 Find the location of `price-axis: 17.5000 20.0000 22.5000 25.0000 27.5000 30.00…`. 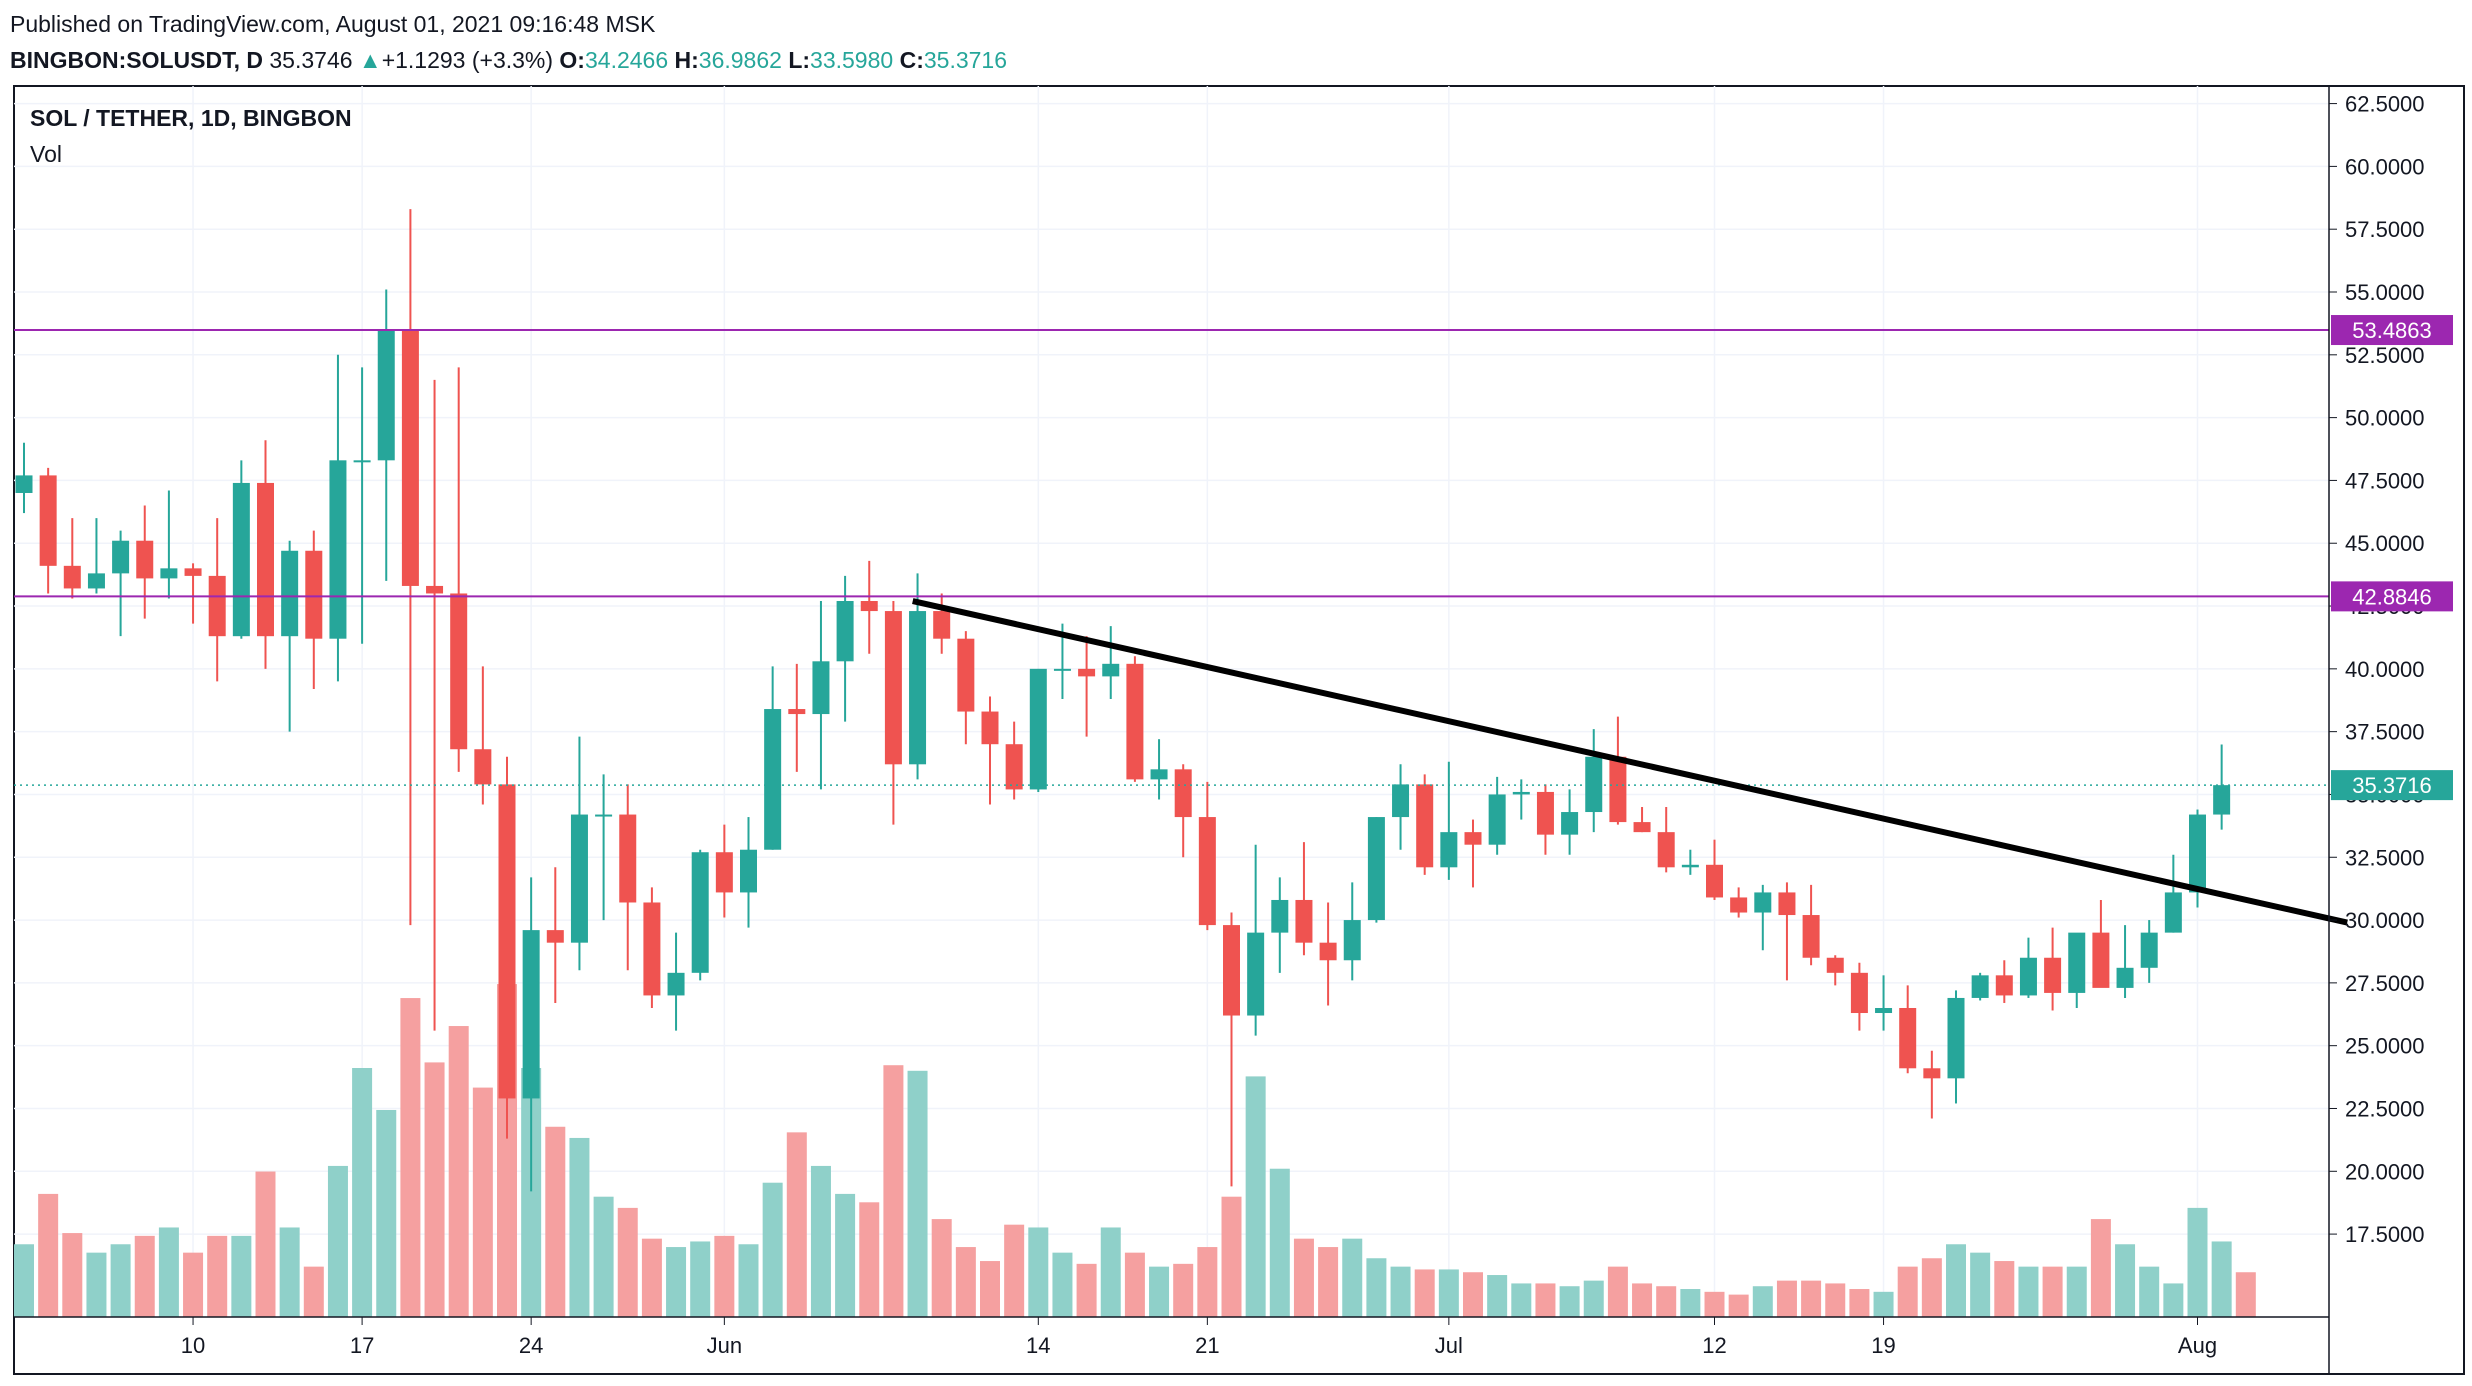

price-axis: 17.5000 20.0000 22.5000 25.0000 27.5000 30.00… is located at coordinates (2377, 670).